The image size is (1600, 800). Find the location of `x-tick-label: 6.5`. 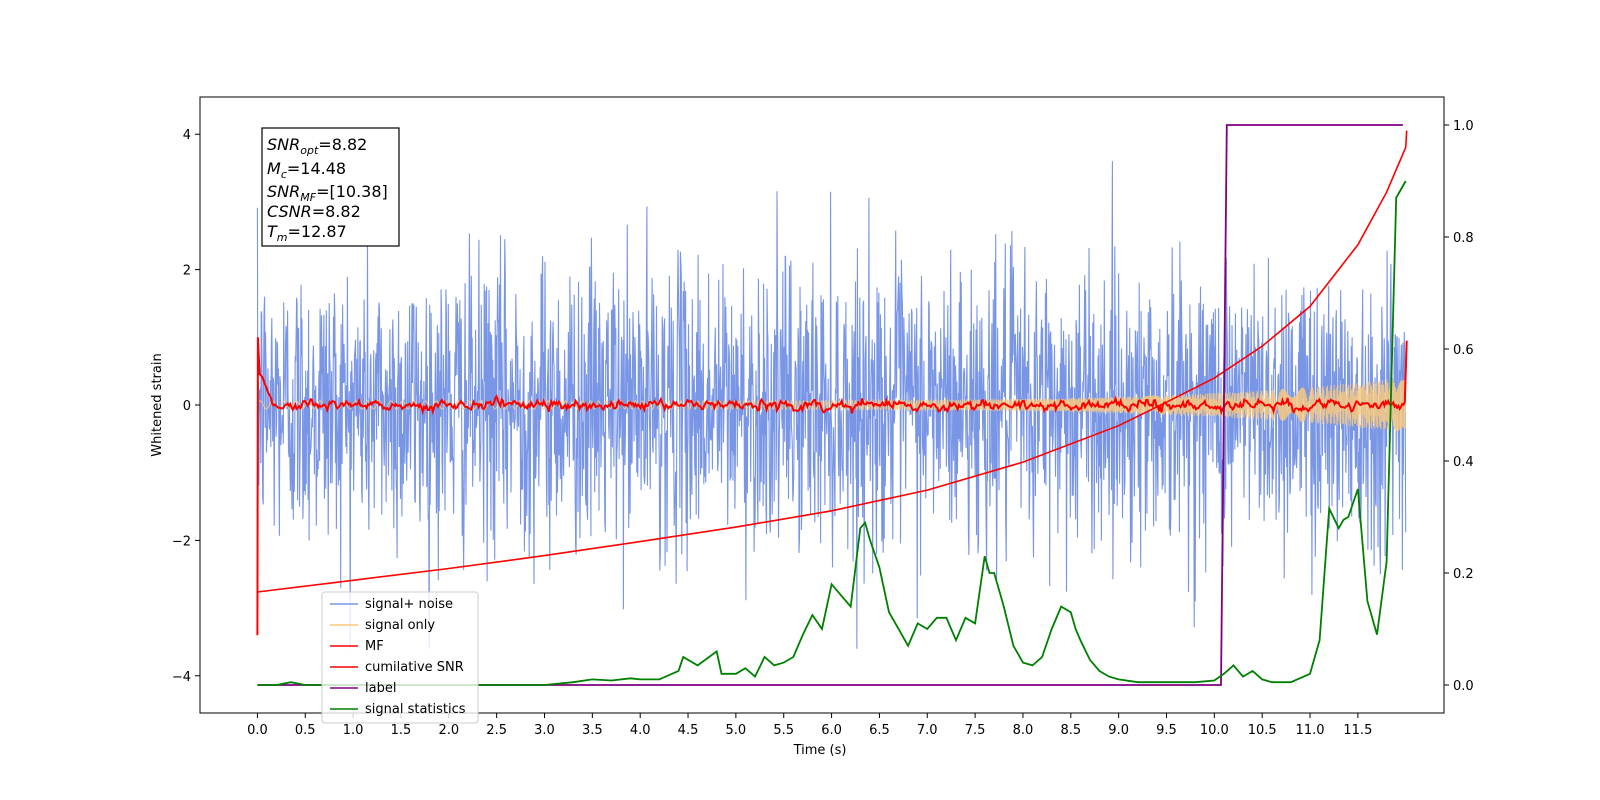

x-tick-label: 6.5 is located at coordinates (879, 730).